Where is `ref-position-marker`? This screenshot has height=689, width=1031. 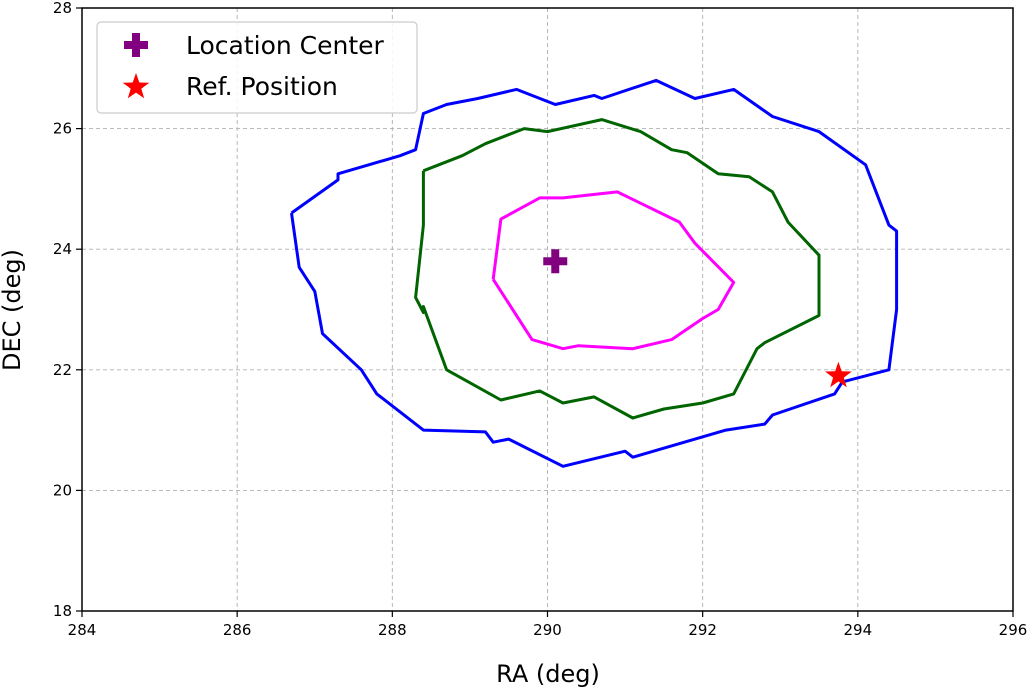
ref-position-marker is located at coordinates (838, 374).